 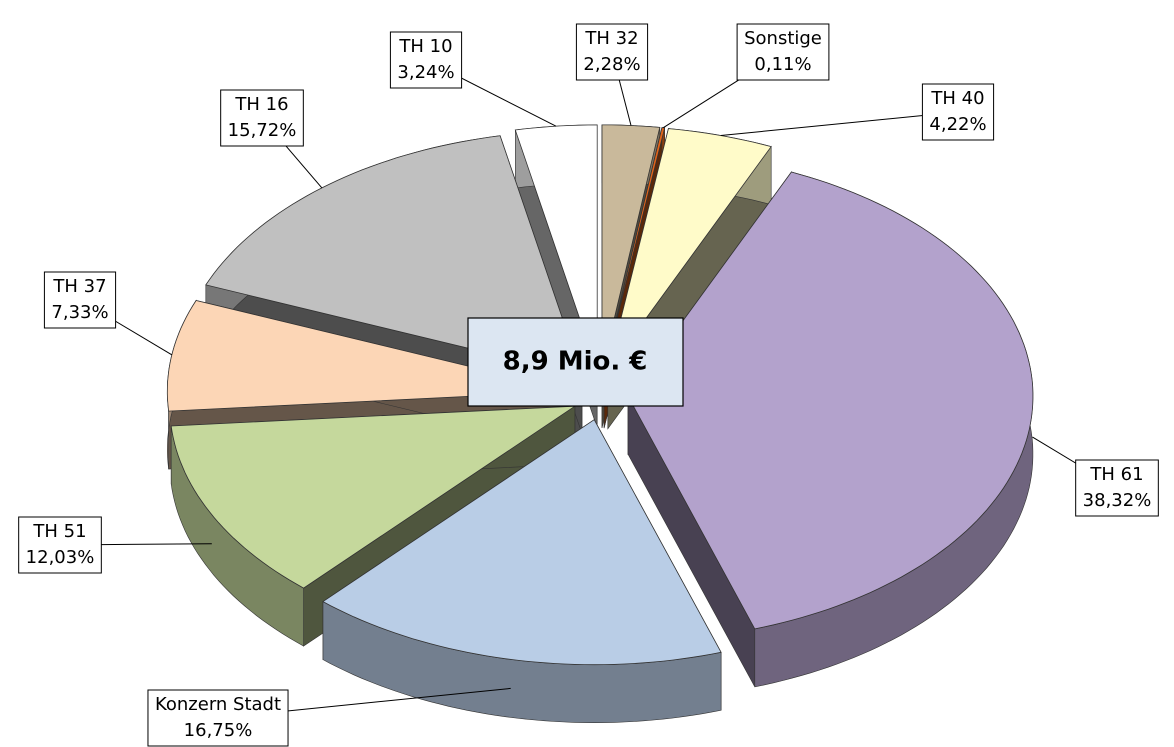 What do you see at coordinates (60, 557) in the screenshot?
I see `value-label: 12,03%` at bounding box center [60, 557].